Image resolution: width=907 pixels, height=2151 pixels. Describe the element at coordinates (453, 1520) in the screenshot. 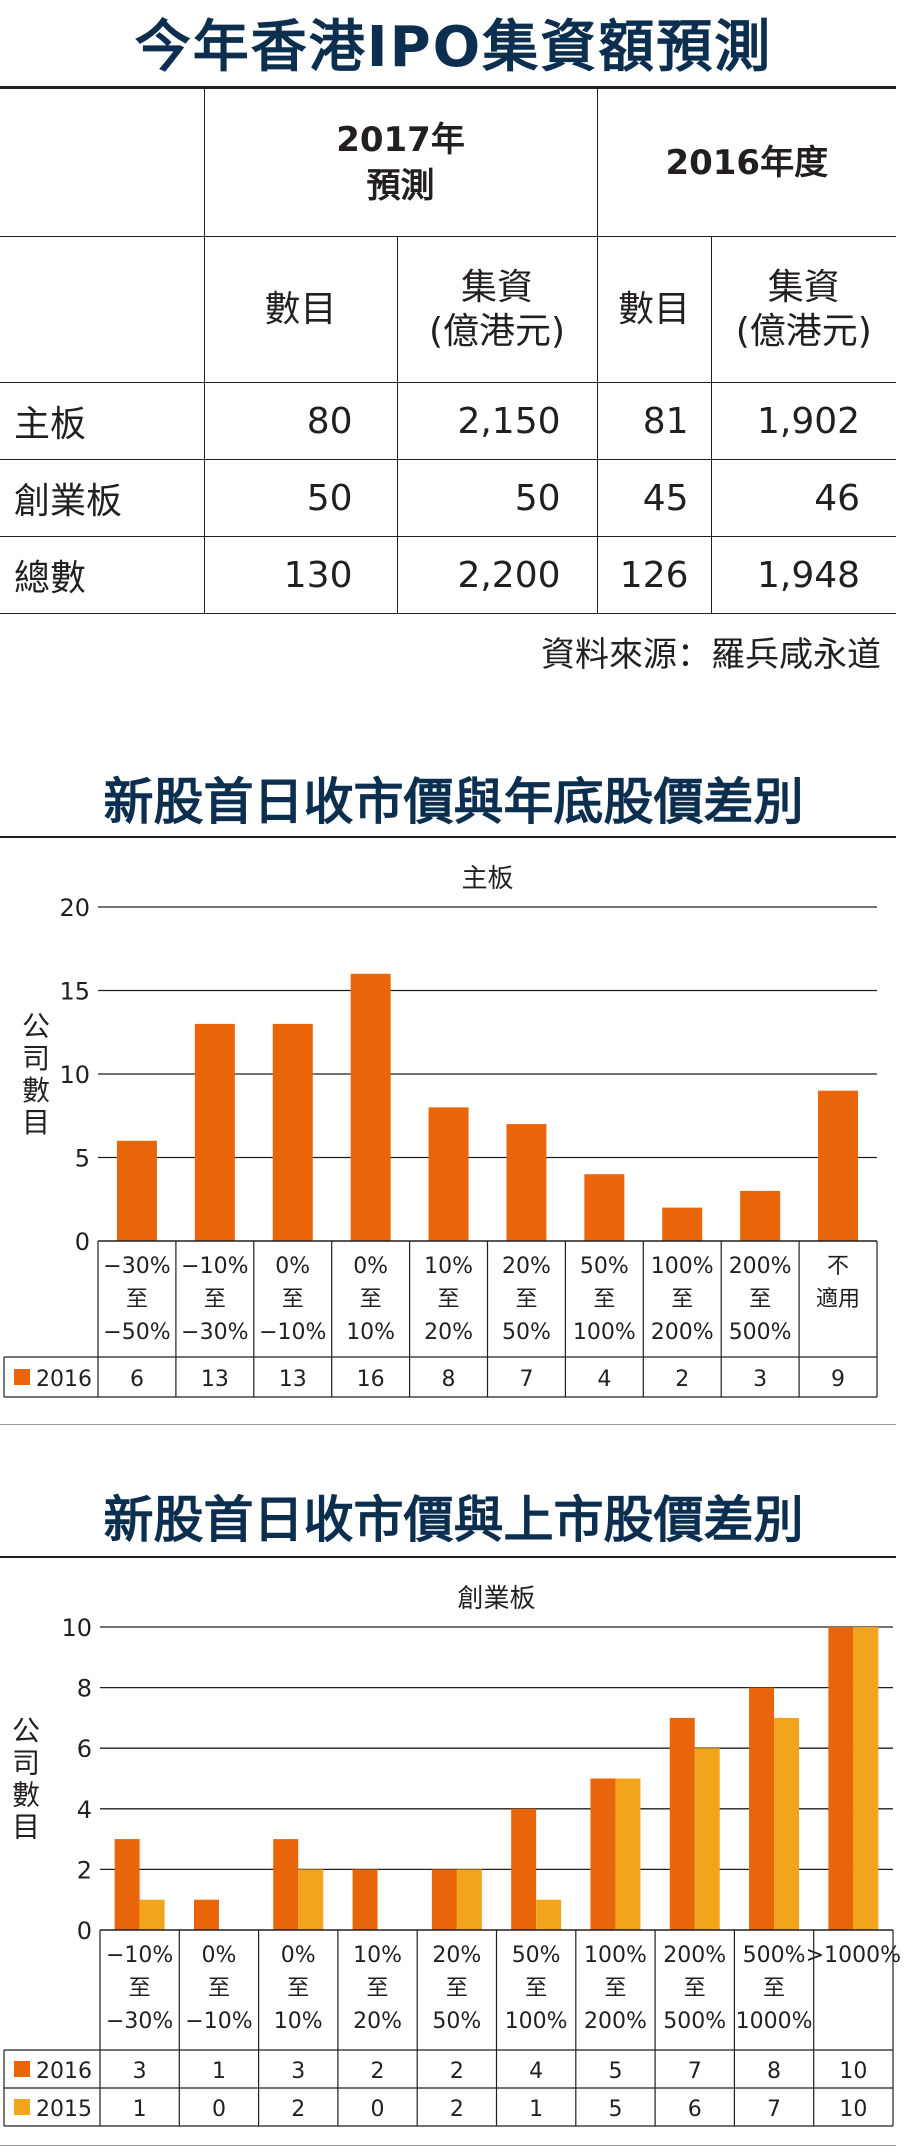

I see `chart2-title: 新股首日收市價與上市股價差別` at that location.